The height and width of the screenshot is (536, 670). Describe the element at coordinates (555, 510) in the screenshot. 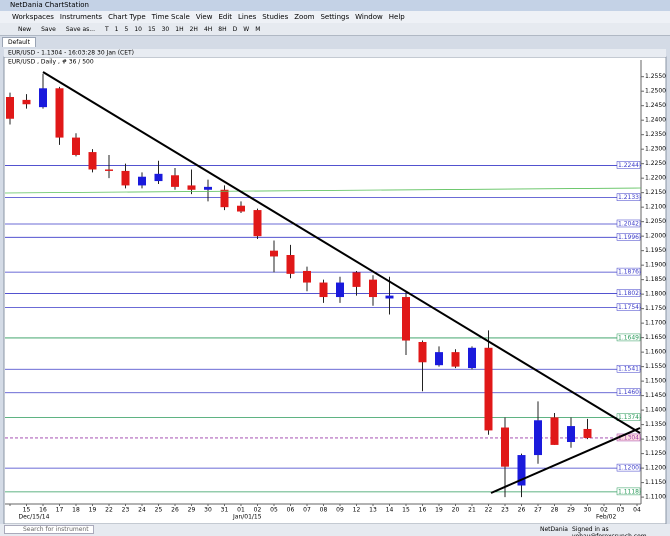

I see `x-tick-label: 28` at that location.